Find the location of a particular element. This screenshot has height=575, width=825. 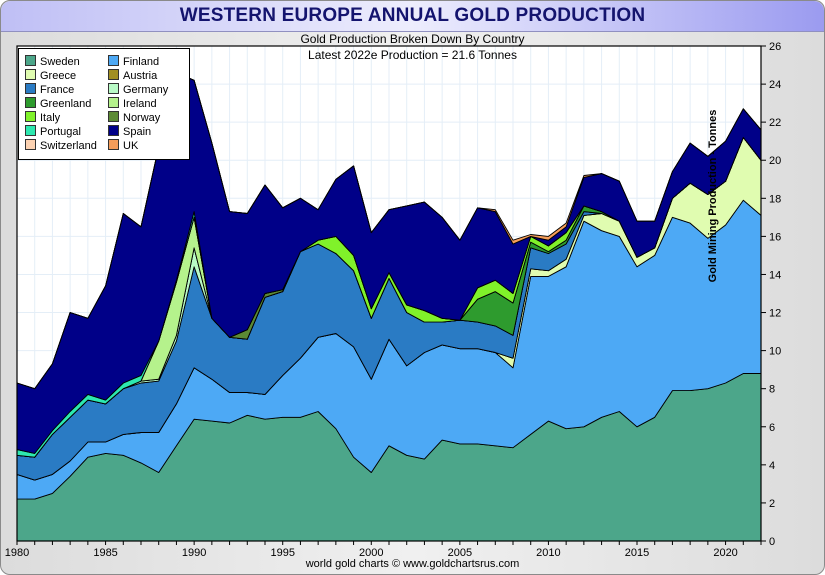

legend-item-spain: Spain is located at coordinates (129, 132).